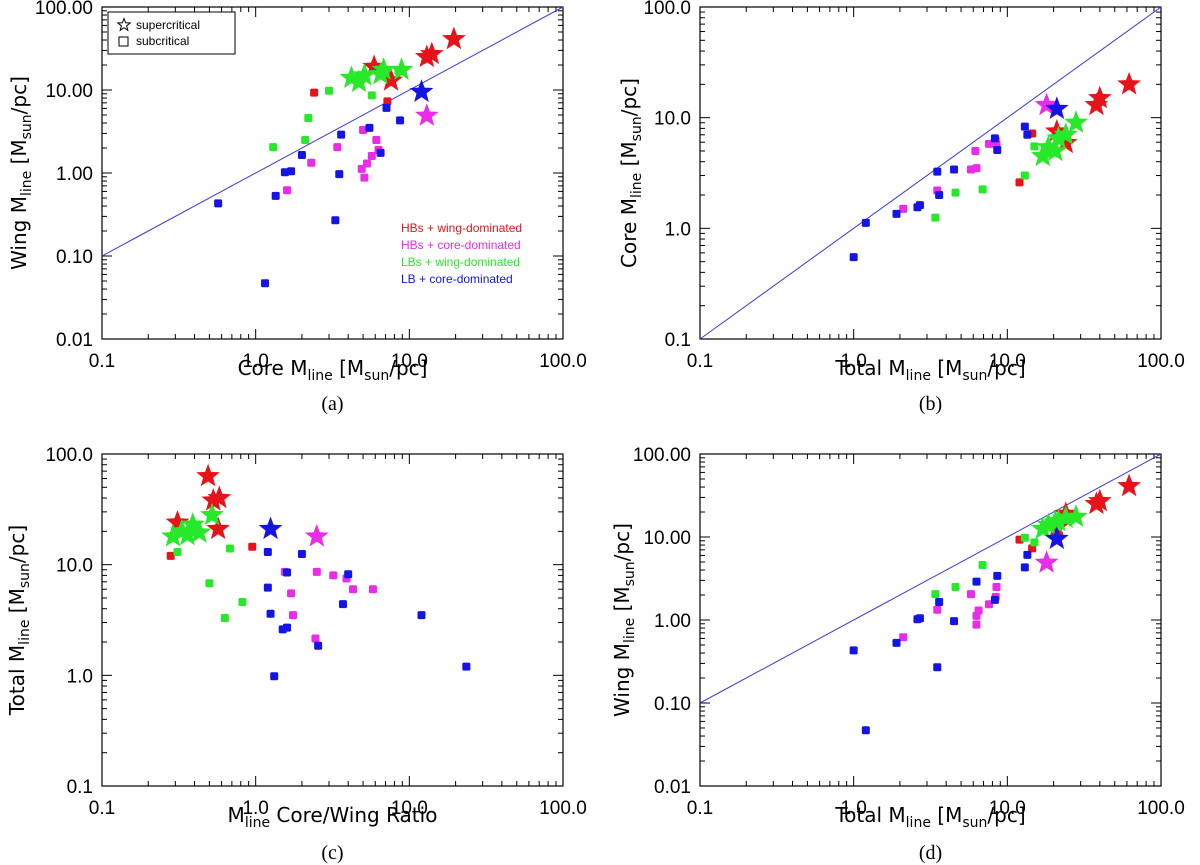  Describe the element at coordinates (171, 33) in the screenshot. I see `legend-box` at that location.